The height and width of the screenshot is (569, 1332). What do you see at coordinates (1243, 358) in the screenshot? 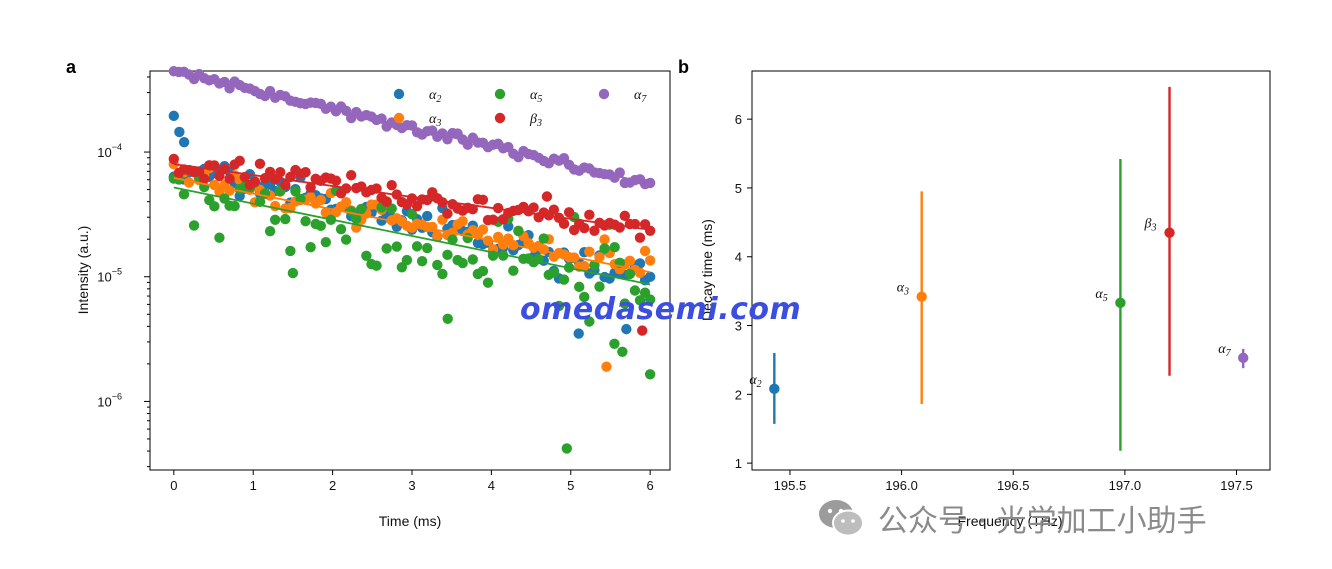
I see `data-point-α7` at bounding box center [1243, 358].